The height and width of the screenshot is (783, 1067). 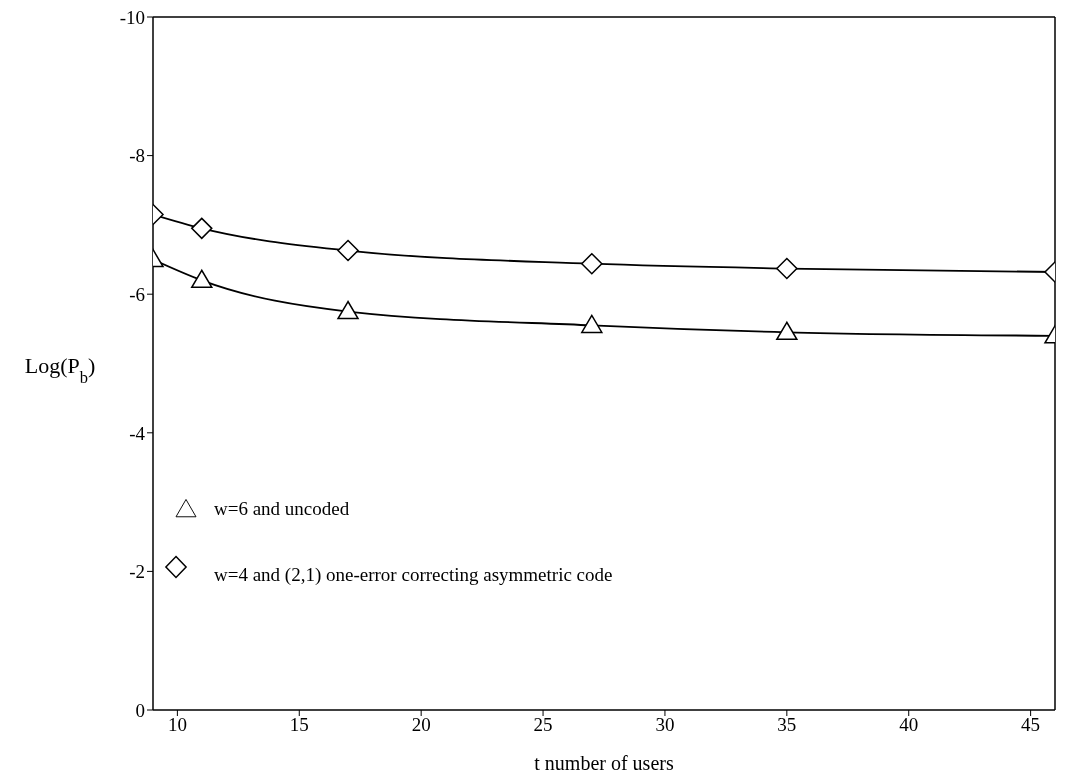 What do you see at coordinates (177, 725) in the screenshot?
I see `x-tick-label: 10` at bounding box center [177, 725].